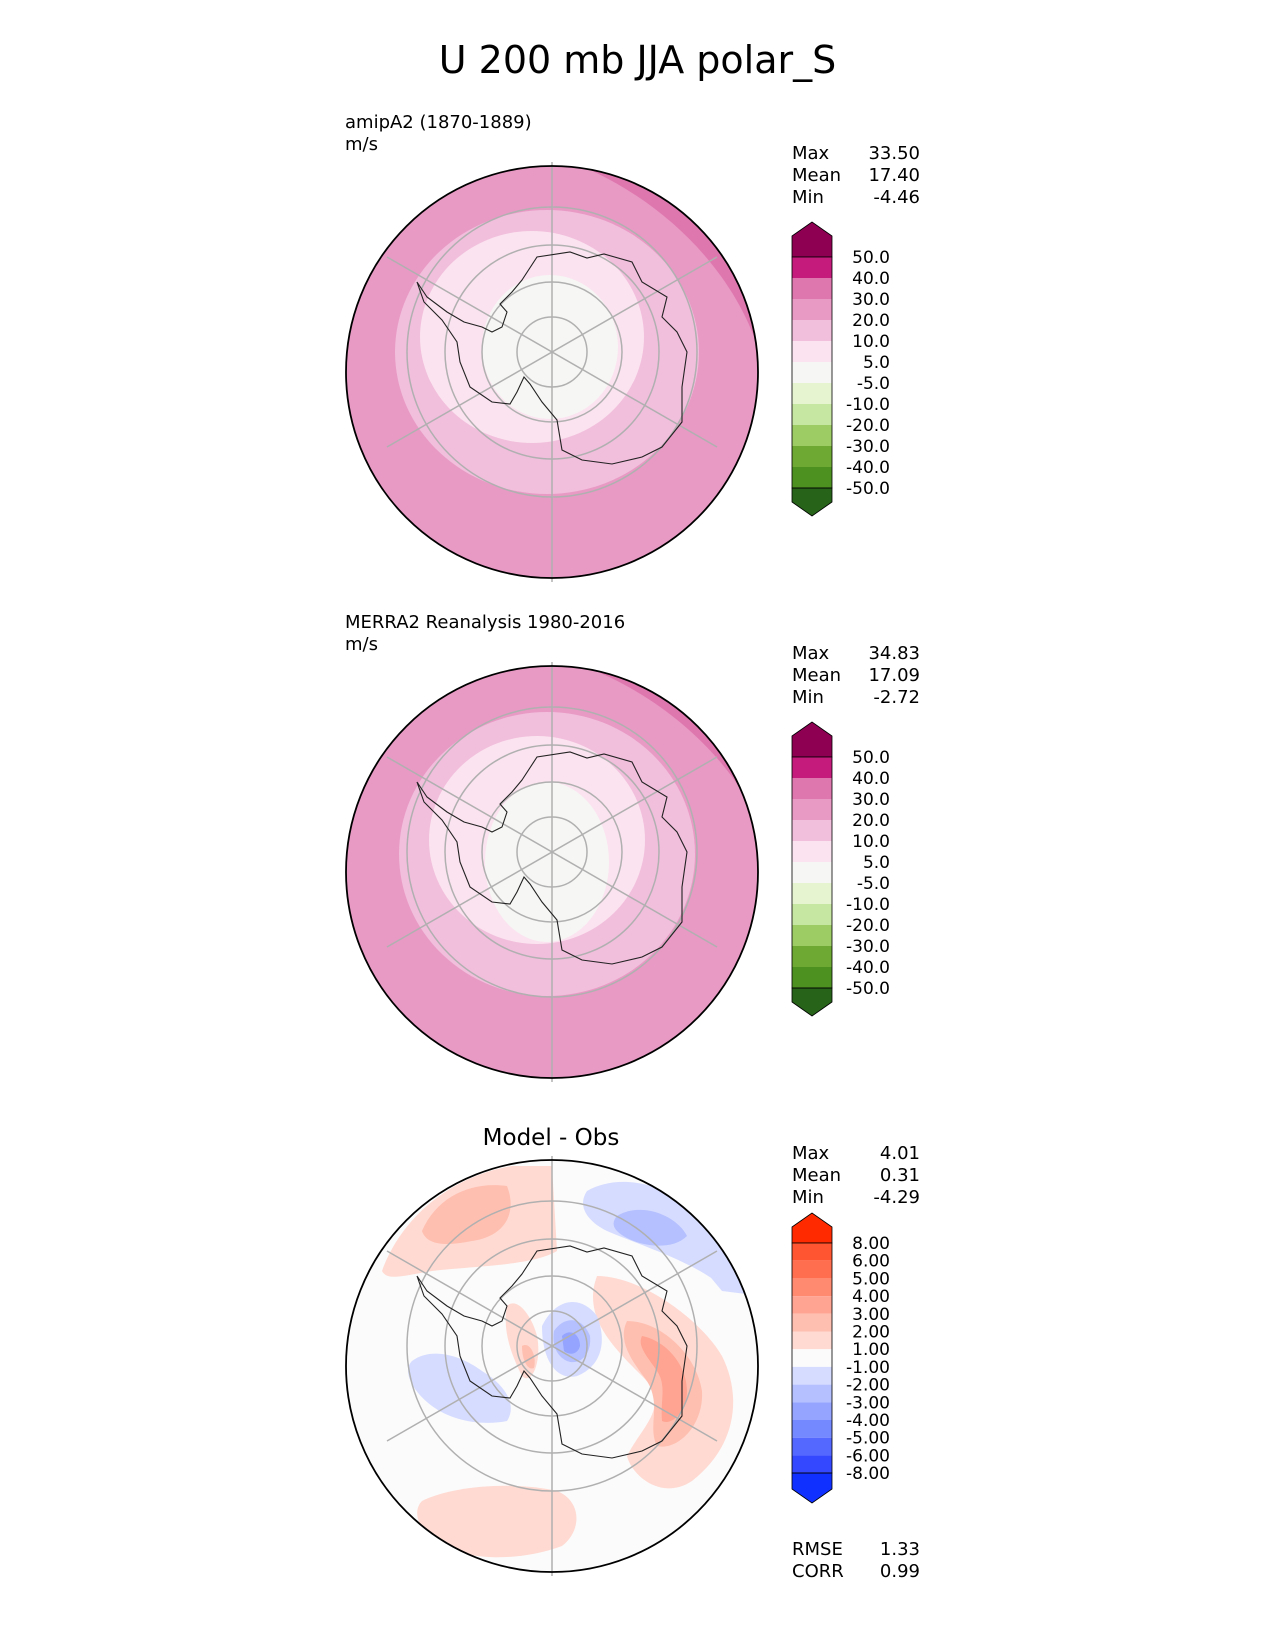 This screenshot has width=1275, height=1650. What do you see at coordinates (871, 1350) in the screenshot?
I see `diff-colorbar-tick: 1.00` at bounding box center [871, 1350].